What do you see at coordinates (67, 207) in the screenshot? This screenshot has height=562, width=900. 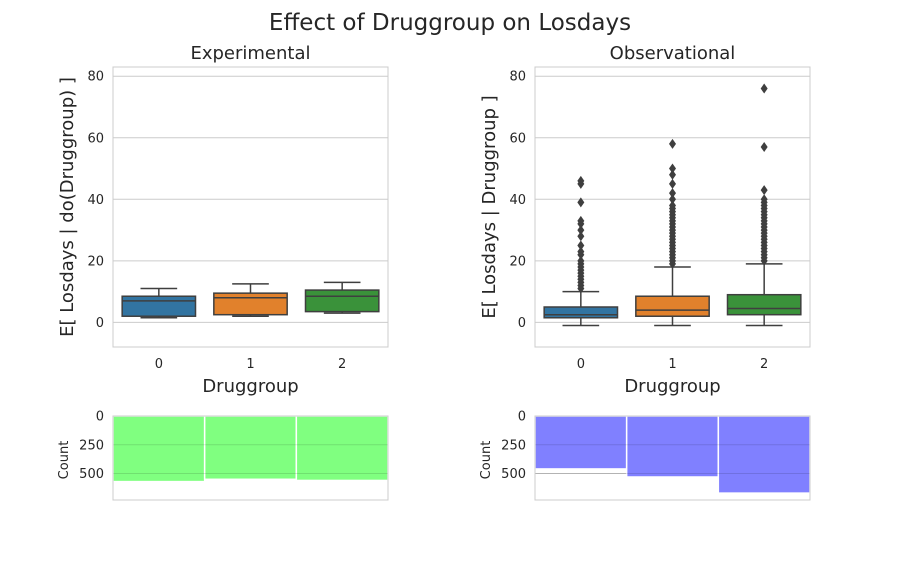 I see `y-axis-label: E[ Losdays | do(Druggroup) ]` at bounding box center [67, 207].